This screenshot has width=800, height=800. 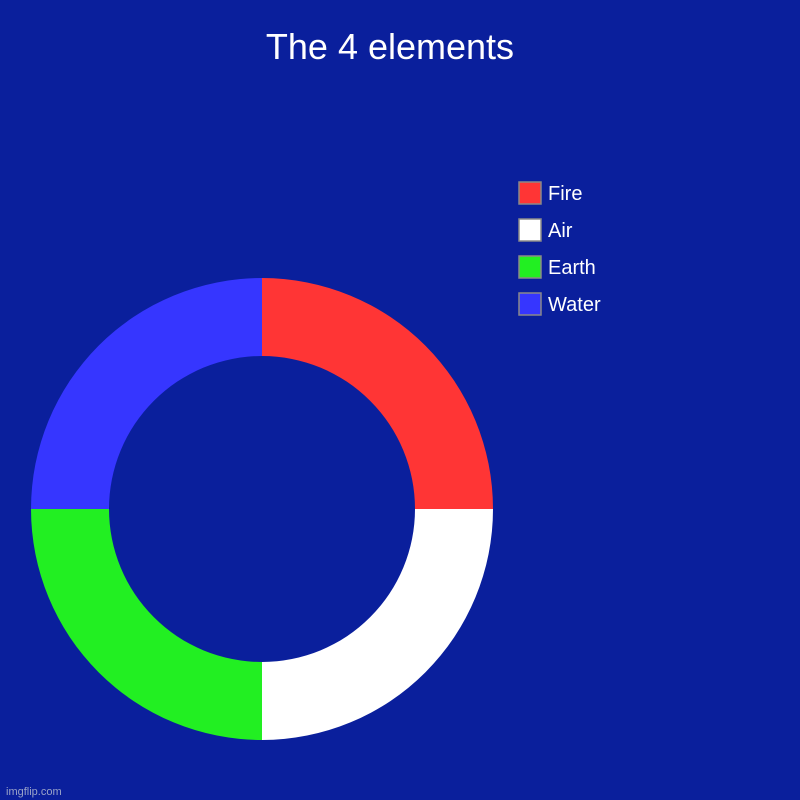 I want to click on chart-legend: Fire Air Earth Water, so click(x=559, y=248).